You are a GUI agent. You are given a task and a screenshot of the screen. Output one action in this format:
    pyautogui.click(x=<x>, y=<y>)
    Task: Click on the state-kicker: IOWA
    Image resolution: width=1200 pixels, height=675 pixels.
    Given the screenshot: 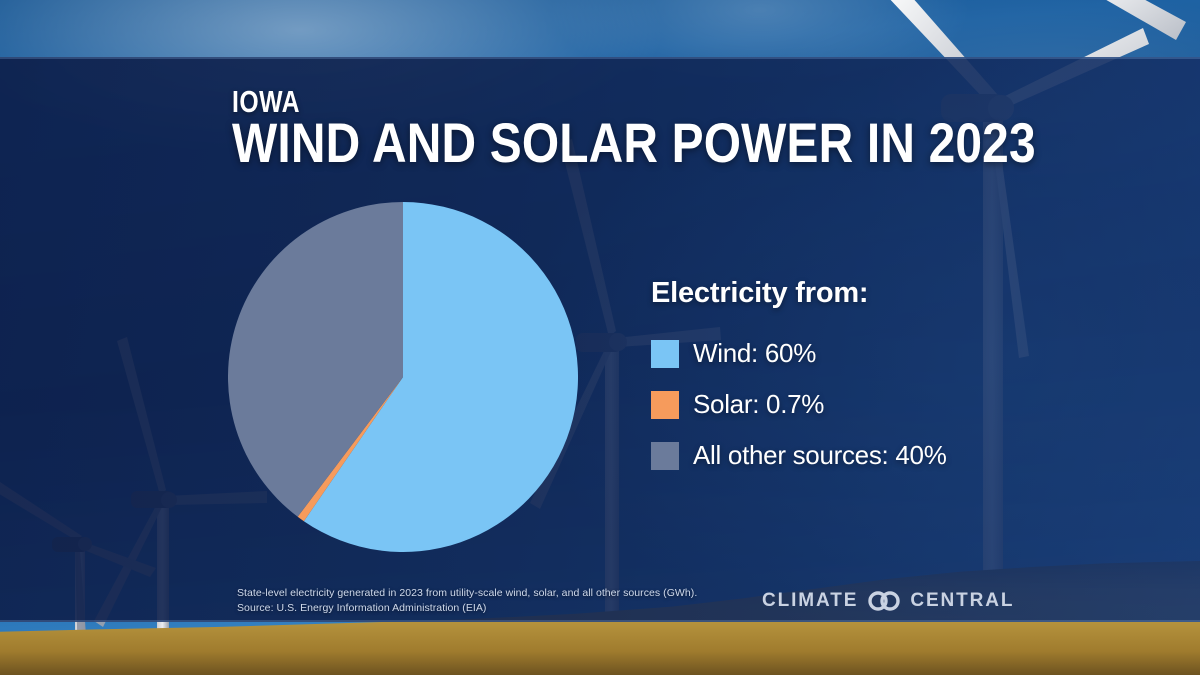 What is the action you would take?
    pyautogui.click(x=266, y=101)
    